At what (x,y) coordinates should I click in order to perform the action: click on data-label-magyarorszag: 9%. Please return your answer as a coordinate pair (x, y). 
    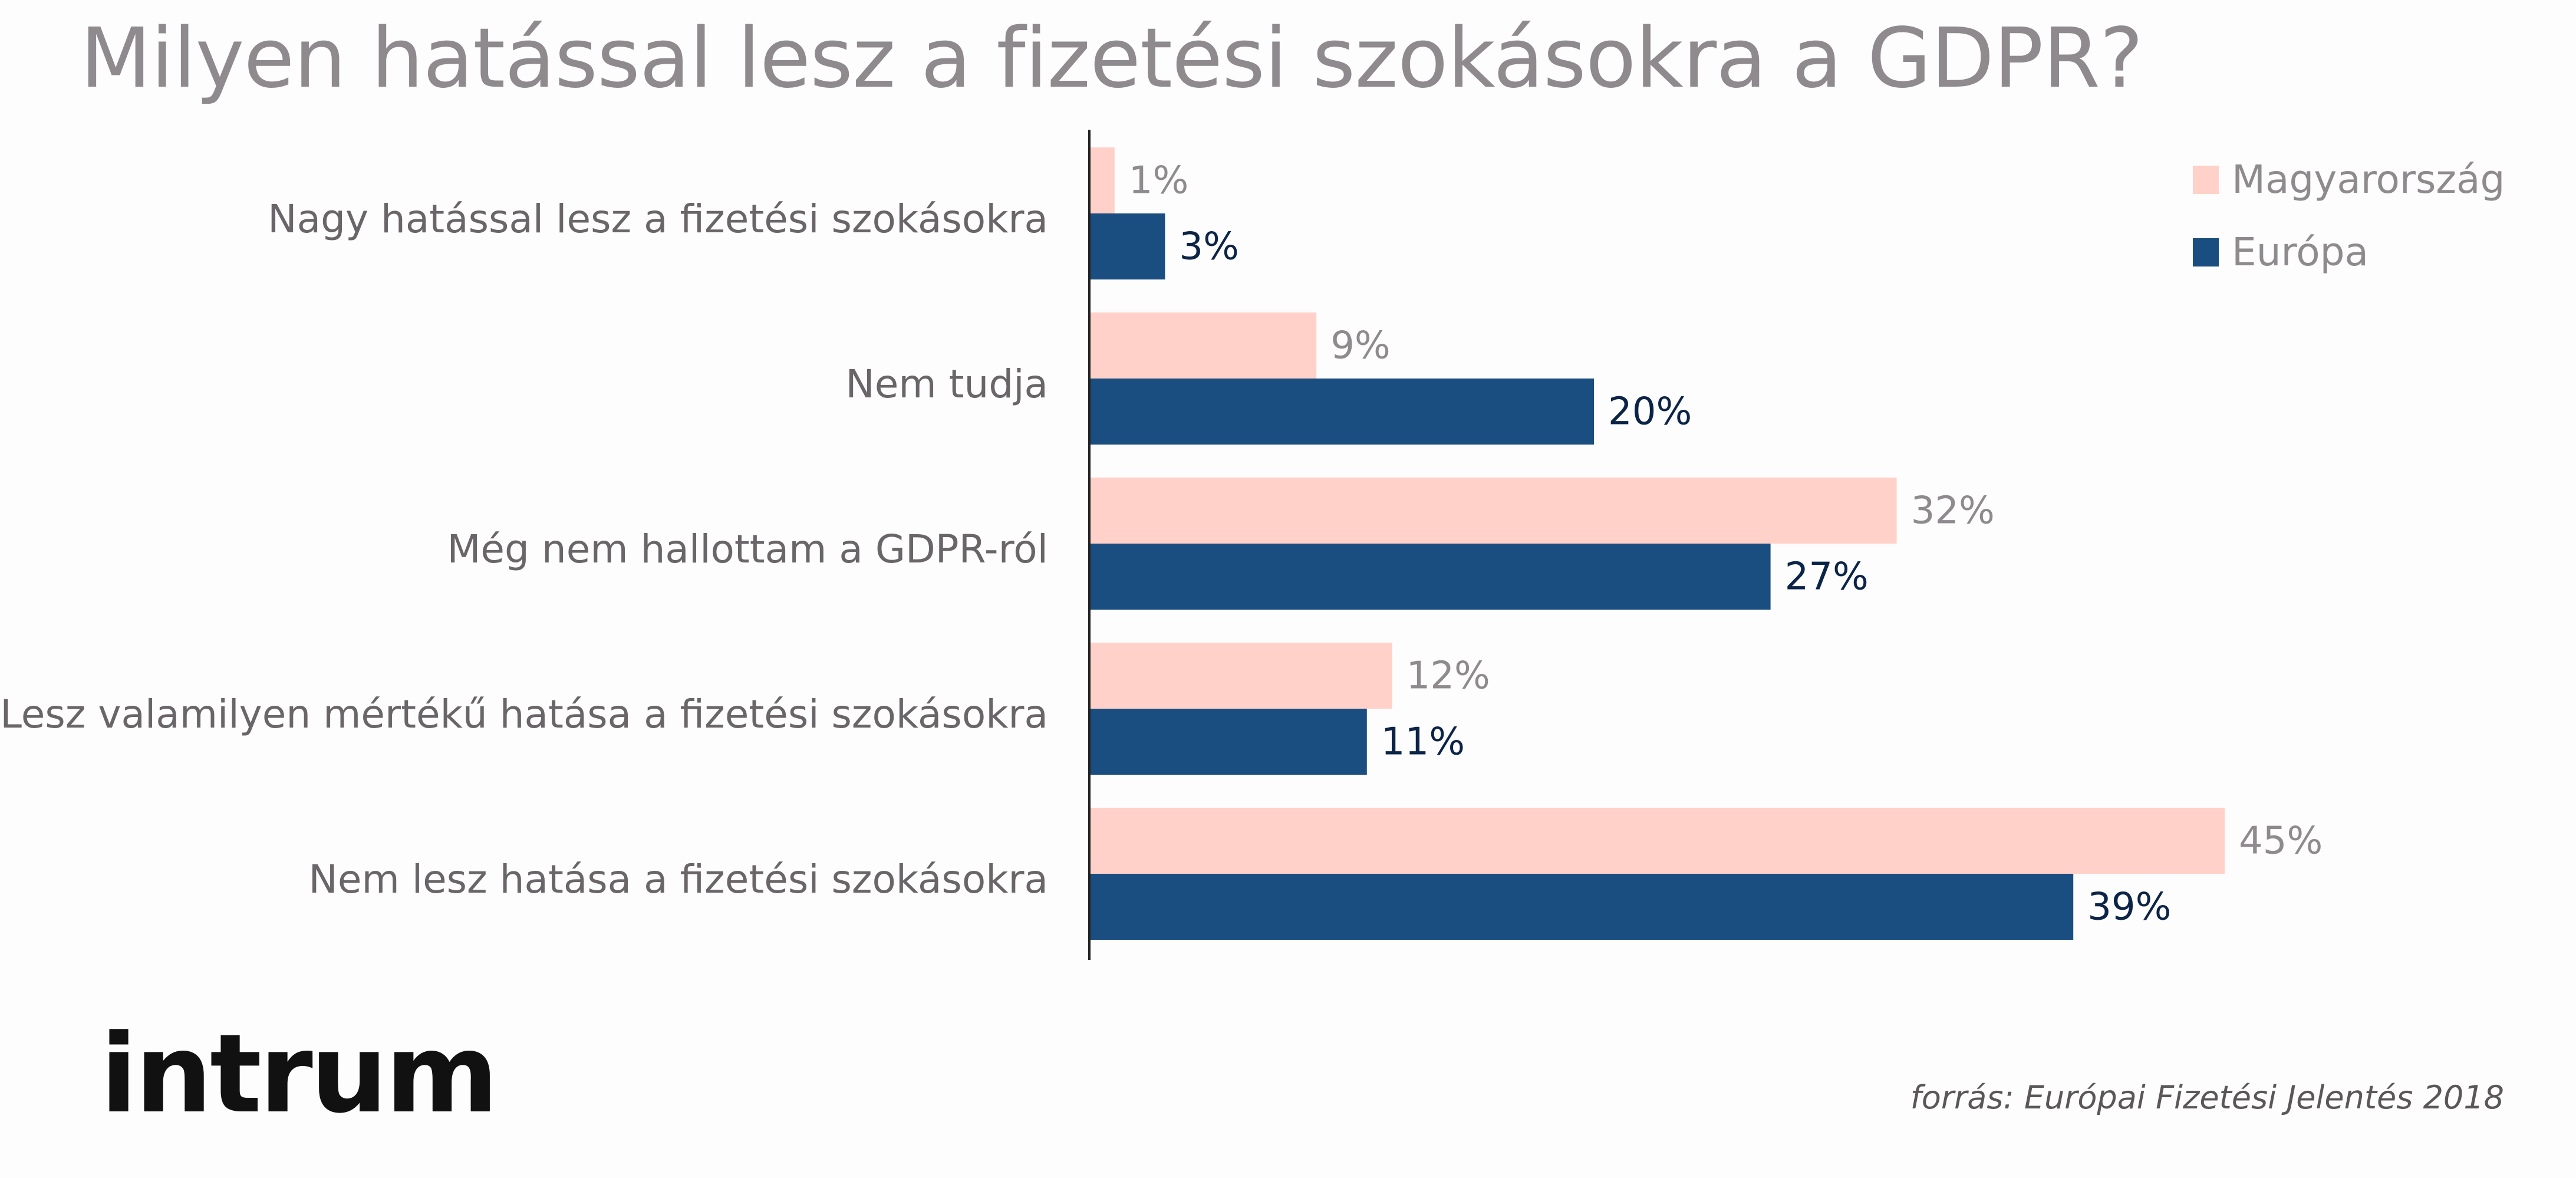
    Looking at the image, I should click on (1360, 346).